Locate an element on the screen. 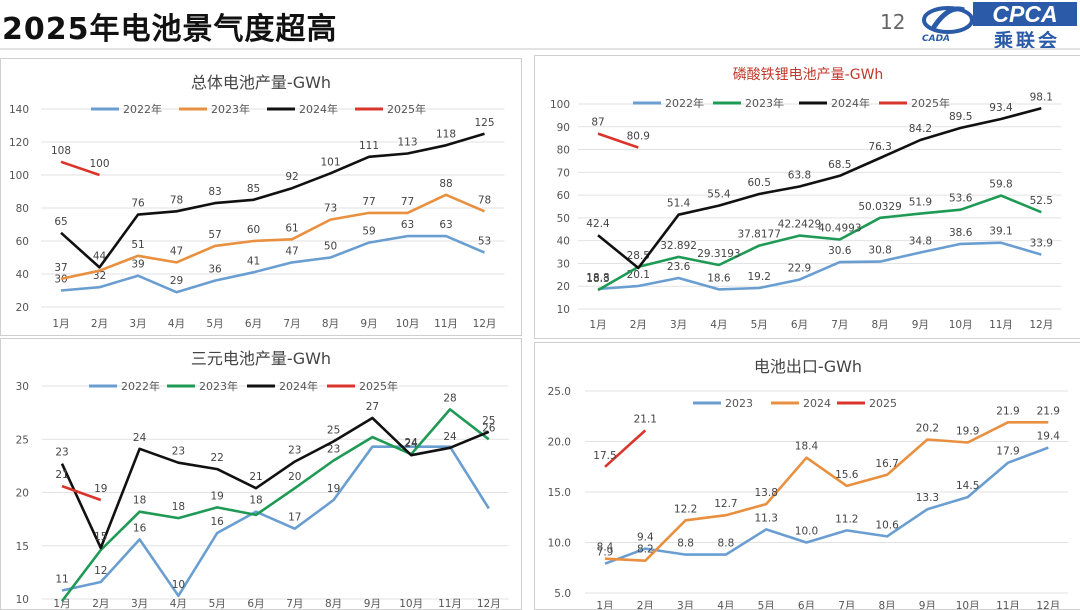 The image size is (1080, 610). data-label: 108 is located at coordinates (61, 151).